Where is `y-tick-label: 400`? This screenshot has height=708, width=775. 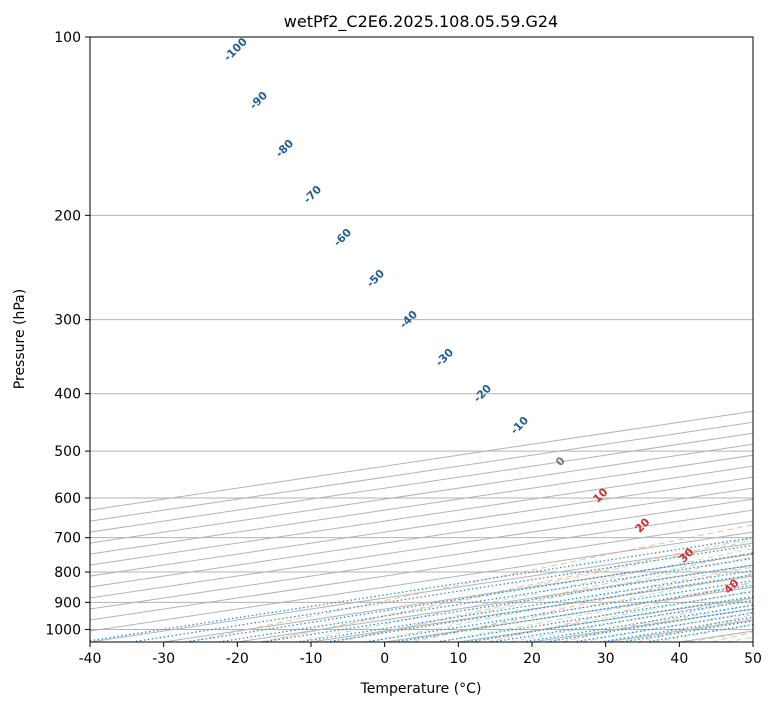
y-tick-label: 400 is located at coordinates (67, 395).